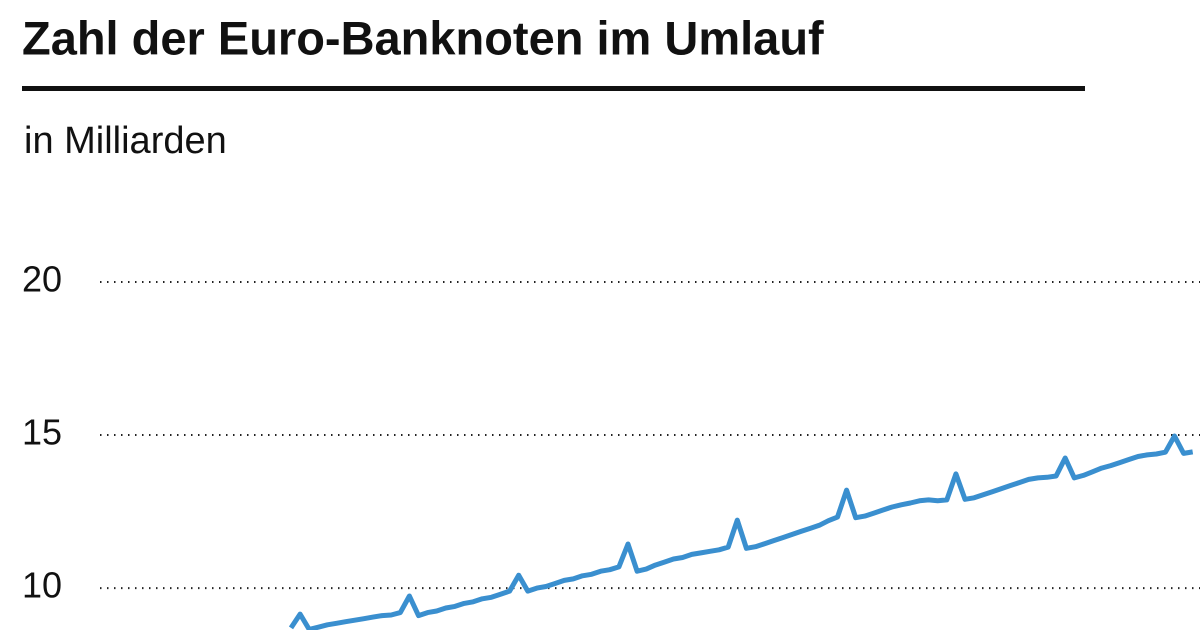 Image resolution: width=1200 pixels, height=630 pixels. What do you see at coordinates (42, 279) in the screenshot?
I see `y-tick-label: 20` at bounding box center [42, 279].